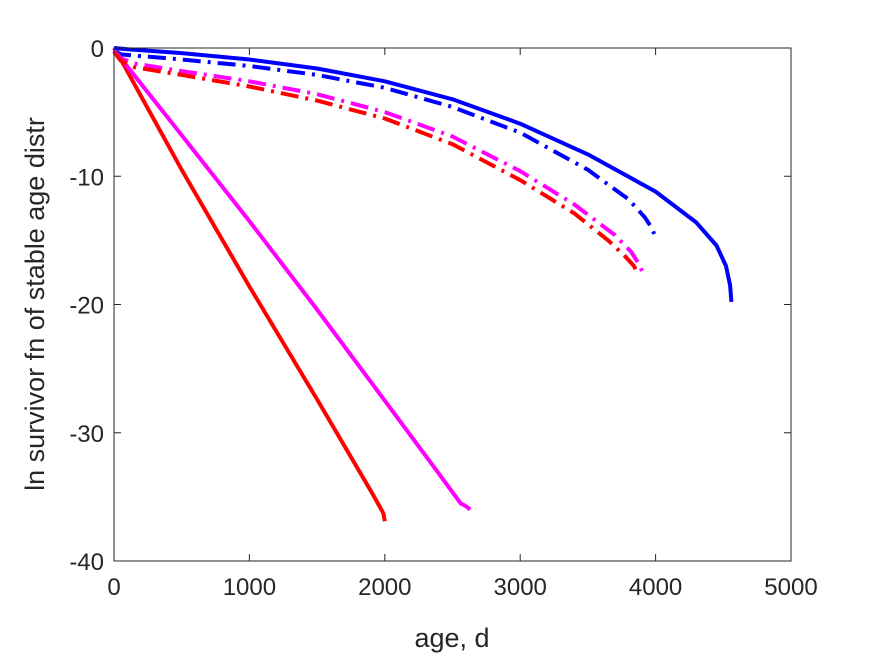 The image size is (875, 656). What do you see at coordinates (249, 587) in the screenshot?
I see `x-tick-label: 1000` at bounding box center [249, 587].